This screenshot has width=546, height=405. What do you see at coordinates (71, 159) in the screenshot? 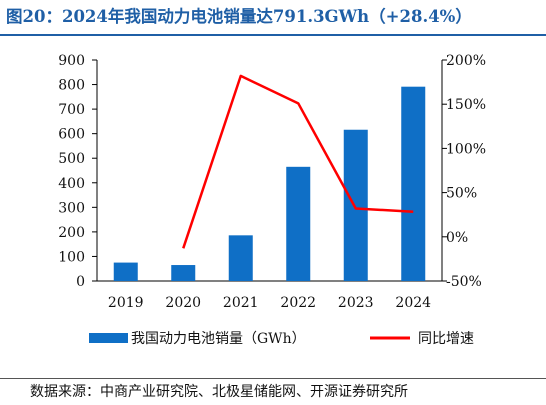
I see `left-tick-label: 500` at bounding box center [71, 159].